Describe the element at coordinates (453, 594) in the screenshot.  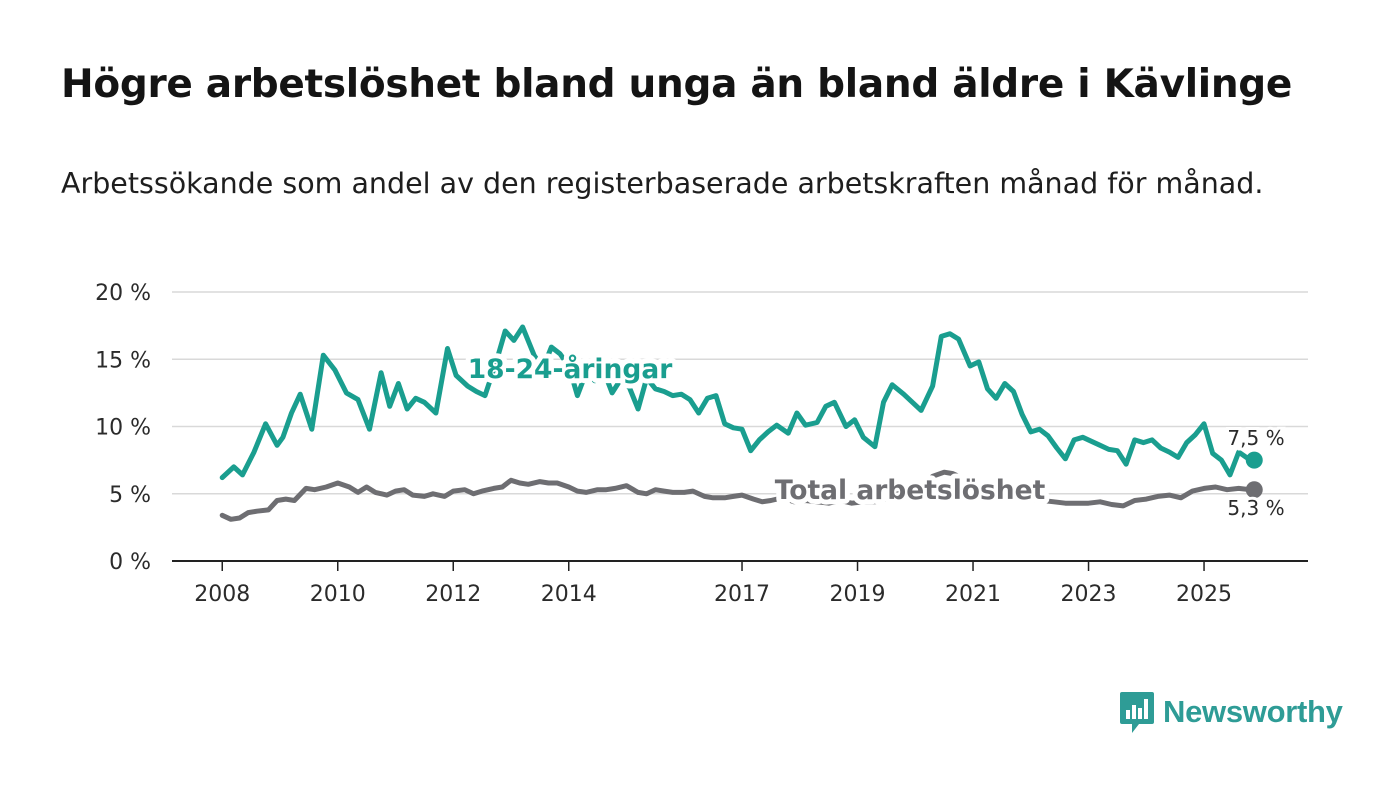
I see `x-tick-label: 2012` at that location.